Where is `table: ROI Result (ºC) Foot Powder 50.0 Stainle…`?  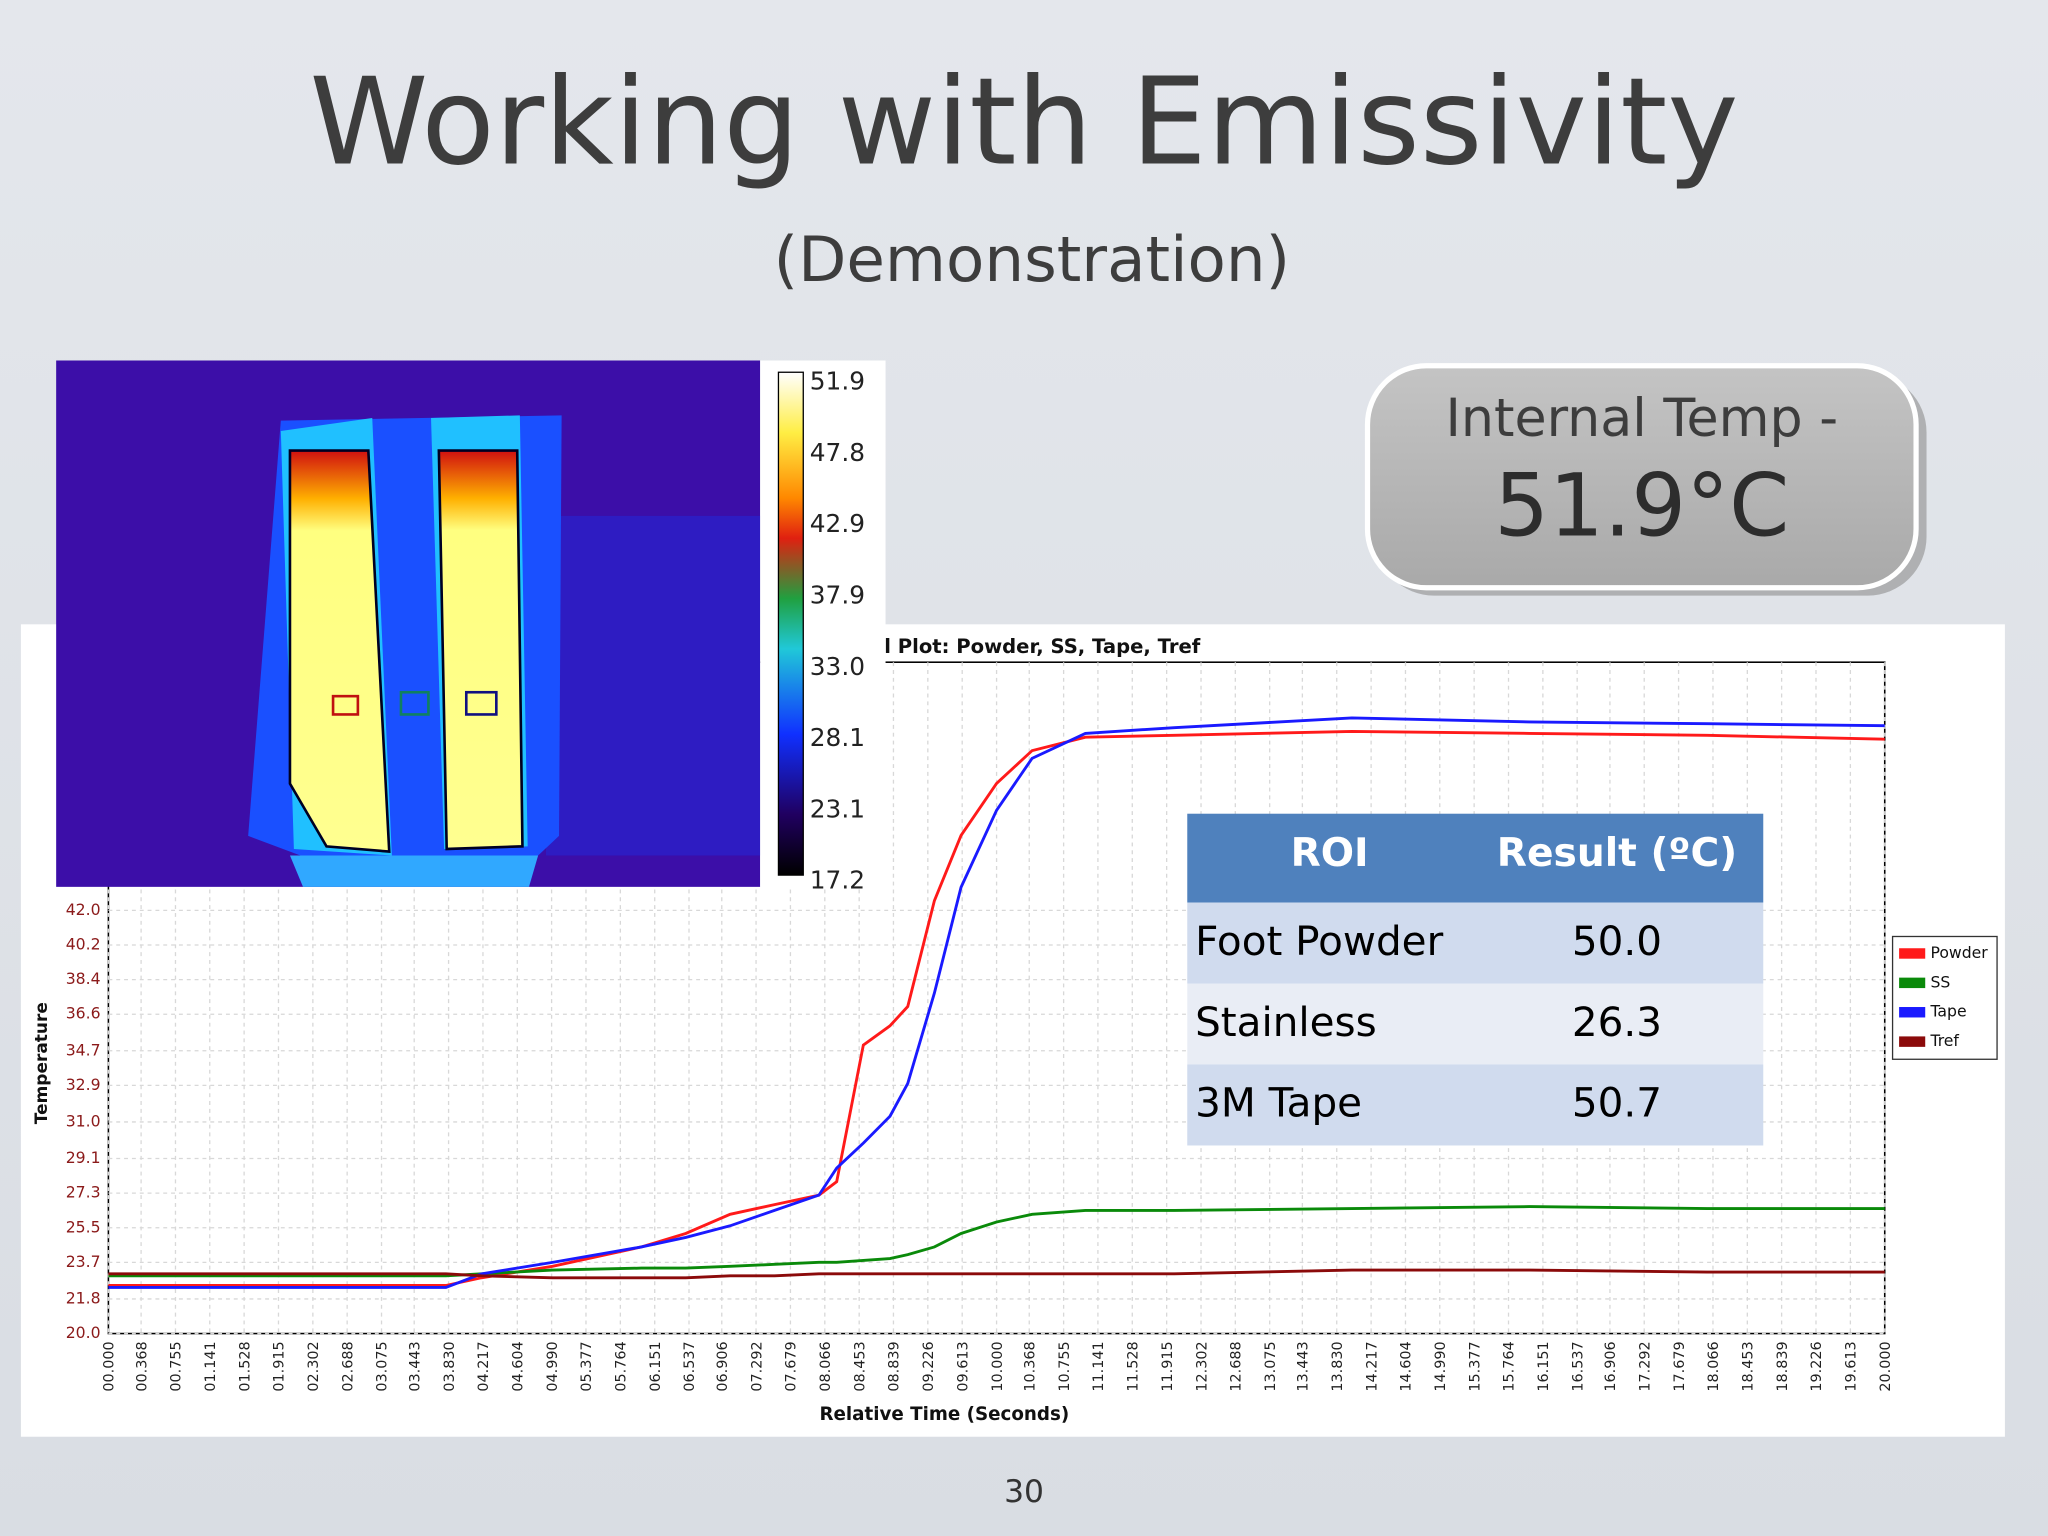 table: ROI Result (ºC) Foot Powder 50.0 Stainle… is located at coordinates (1475, 979).